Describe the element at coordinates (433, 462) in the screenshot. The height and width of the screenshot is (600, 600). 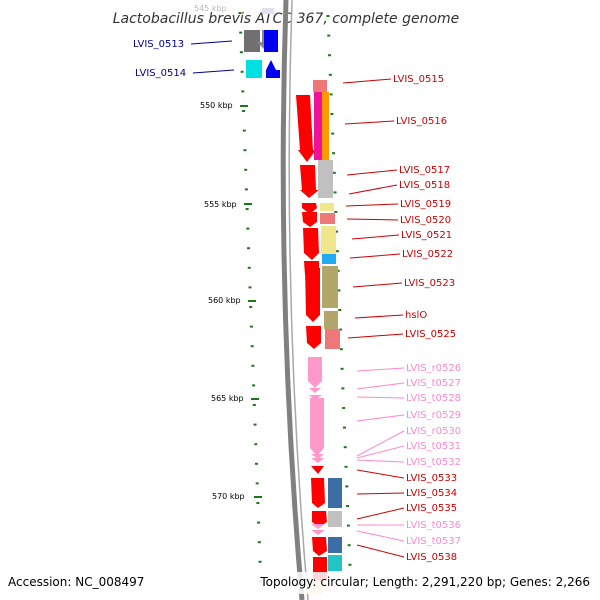
I see `gene-label: LVIS_t0532` at that location.